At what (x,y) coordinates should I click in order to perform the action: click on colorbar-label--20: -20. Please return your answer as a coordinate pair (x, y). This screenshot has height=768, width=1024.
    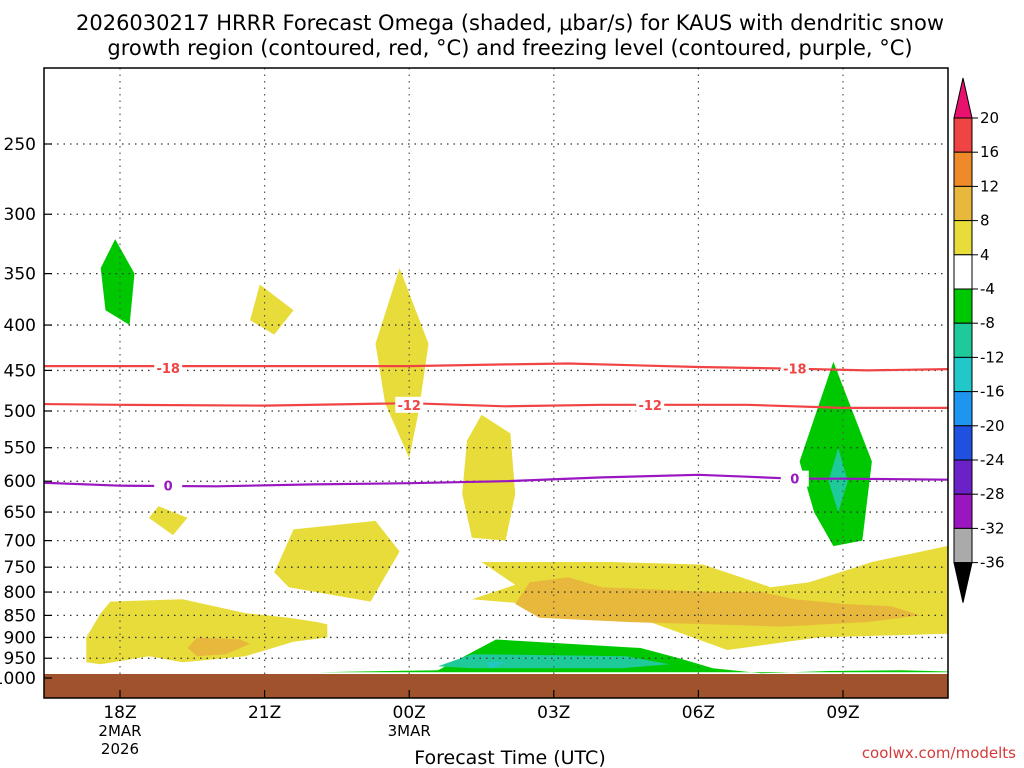
    Looking at the image, I should click on (992, 426).